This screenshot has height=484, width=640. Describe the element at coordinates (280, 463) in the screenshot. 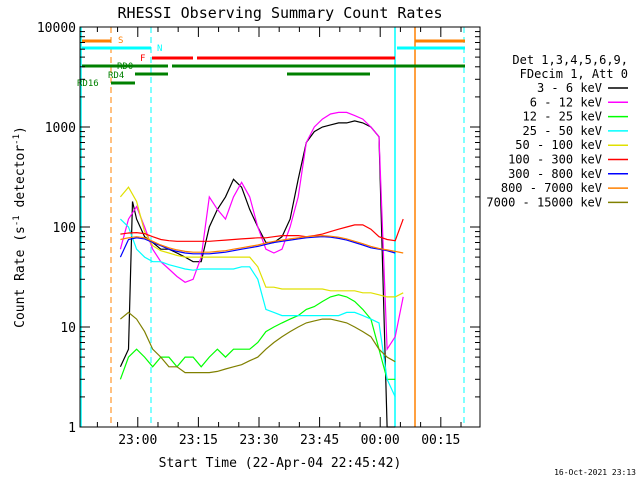

I see `x-axis-label: Start Time (22-Apr-04 22:45:42)` at that location.